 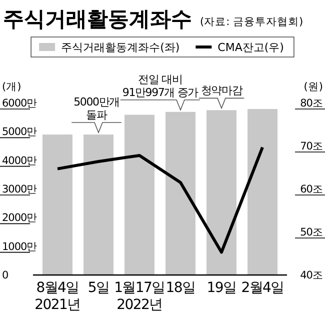 I want to click on annotation: 청약마감, so click(x=221, y=91).